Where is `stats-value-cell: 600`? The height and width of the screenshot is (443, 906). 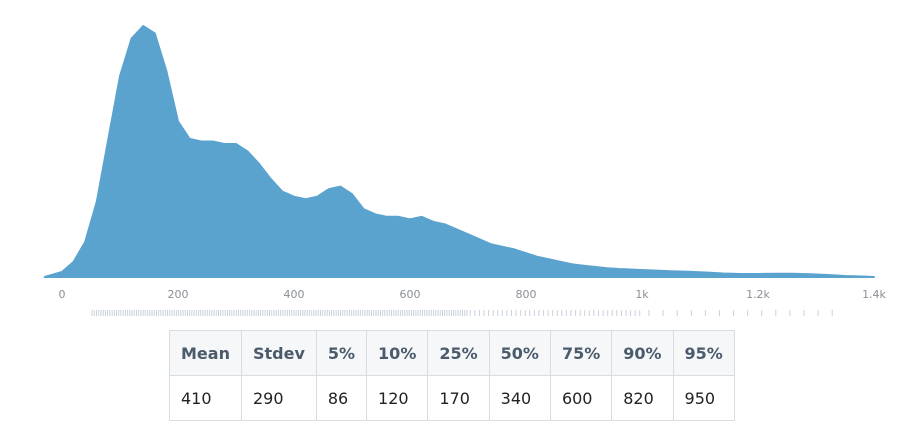 stats-value-cell: 600 is located at coordinates (581, 398).